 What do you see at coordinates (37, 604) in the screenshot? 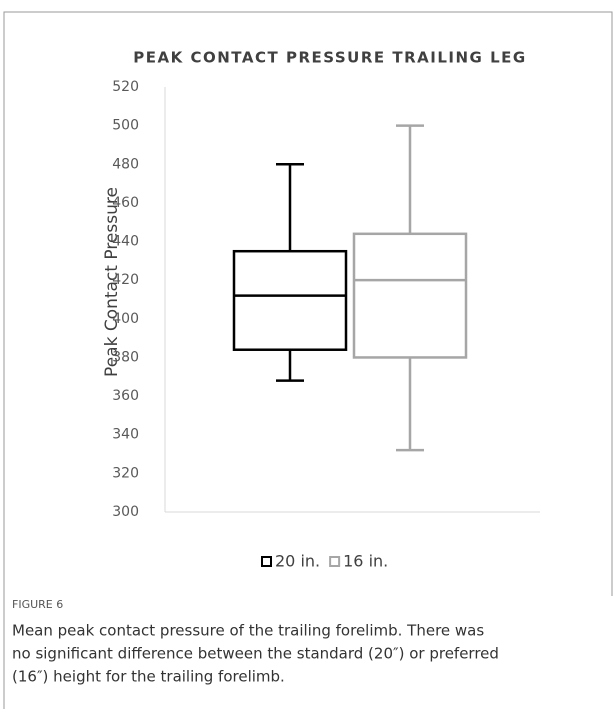
I see `figure-label: FIGURE 6` at bounding box center [37, 604].